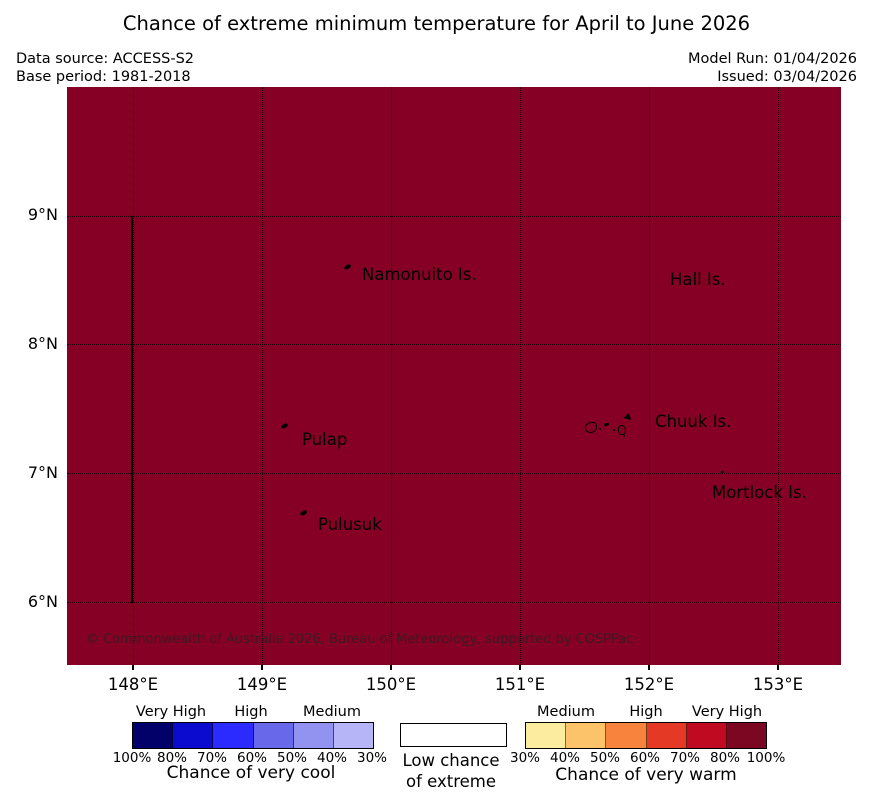  Describe the element at coordinates (725, 758) in the screenshot. I see `warm-tick-80: 80%` at that location.